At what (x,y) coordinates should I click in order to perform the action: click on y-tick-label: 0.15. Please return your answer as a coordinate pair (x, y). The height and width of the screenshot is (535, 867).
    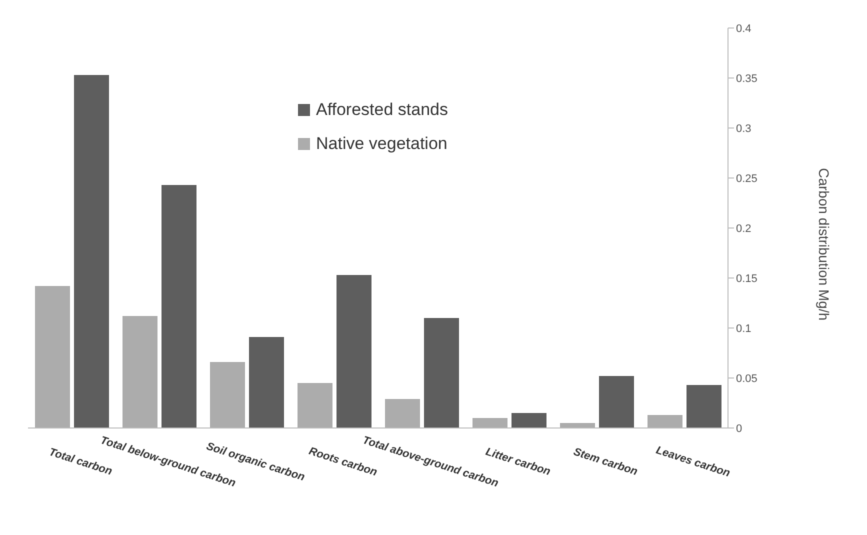
    Looking at the image, I should click on (747, 278).